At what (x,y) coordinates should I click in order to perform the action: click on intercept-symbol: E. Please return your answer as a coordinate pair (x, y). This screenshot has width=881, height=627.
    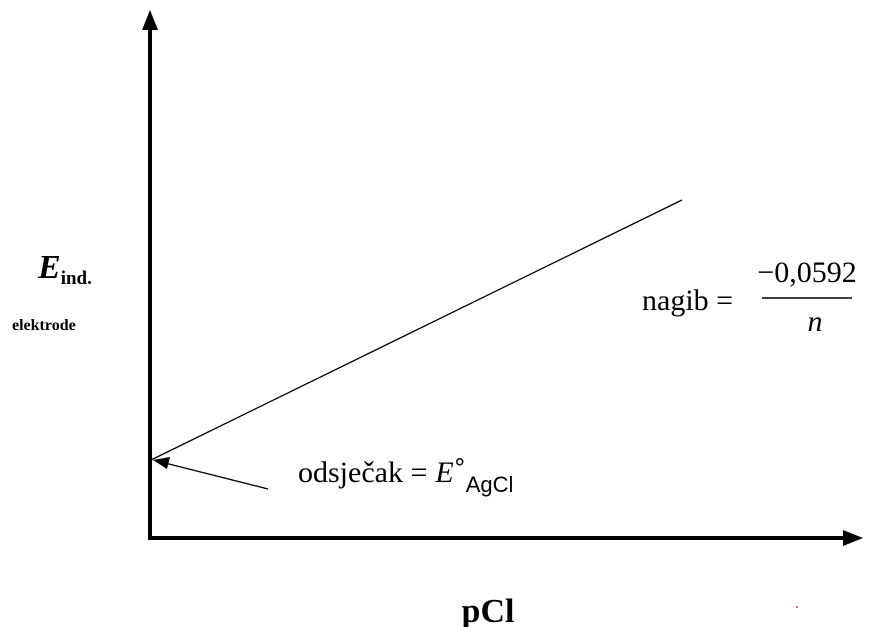
    Looking at the image, I should click on (443, 472).